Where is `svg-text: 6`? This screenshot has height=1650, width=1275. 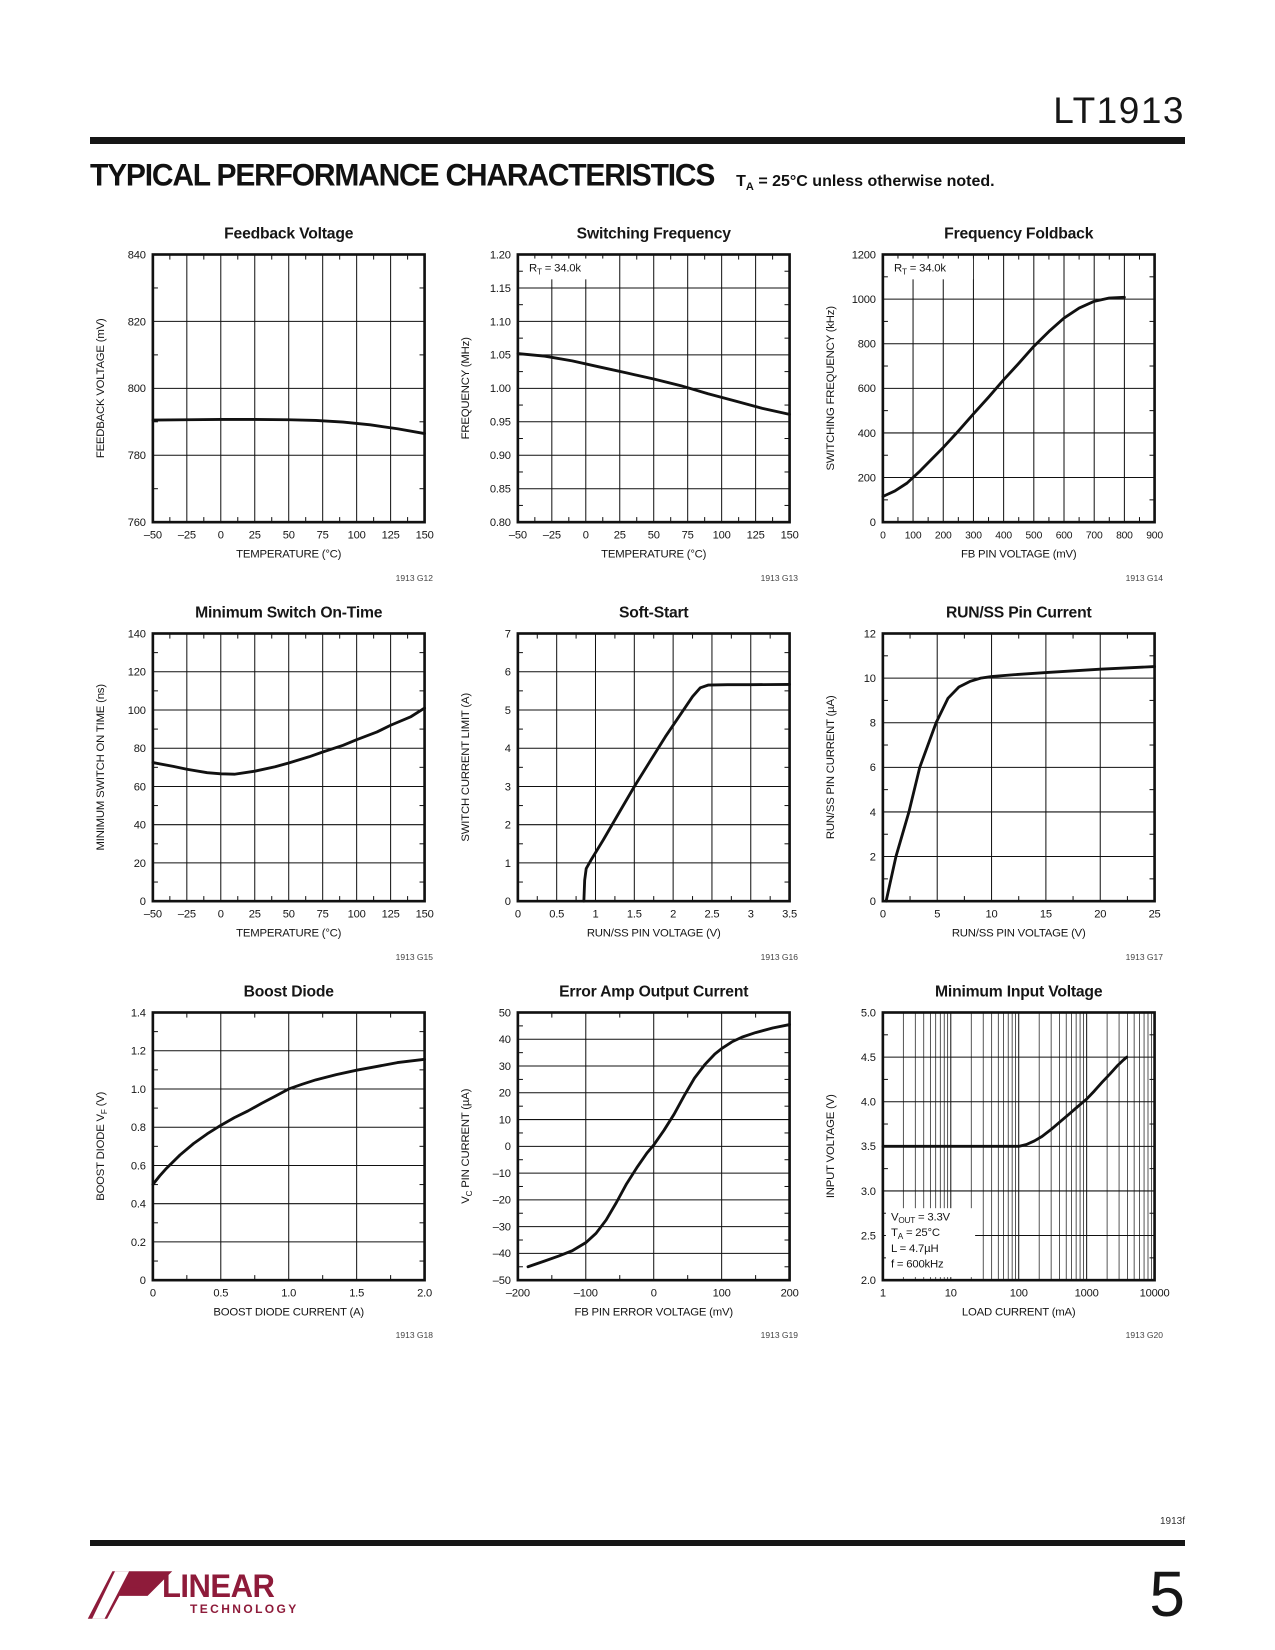 svg-text: 6 is located at coordinates (508, 672).